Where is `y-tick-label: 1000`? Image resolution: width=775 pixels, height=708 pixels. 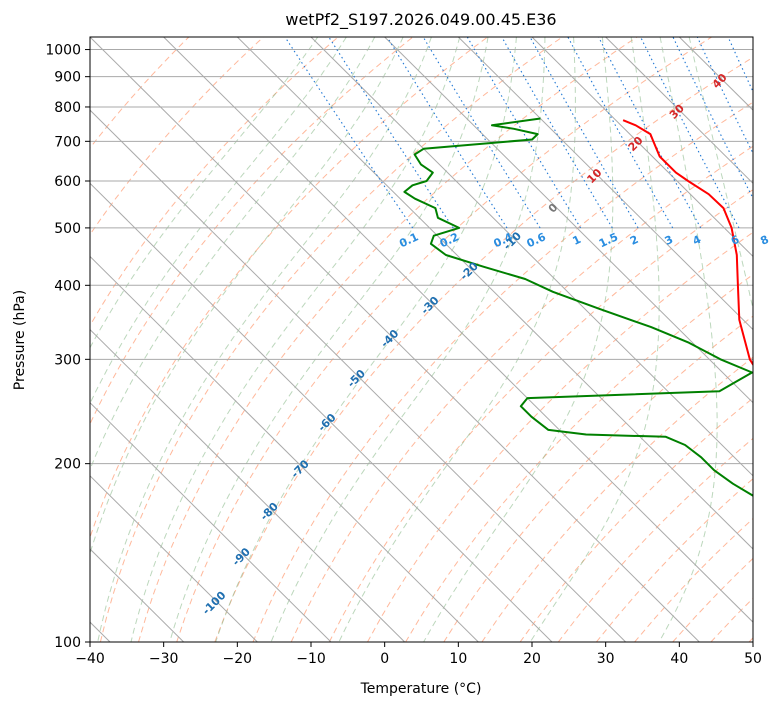
y-tick-label: 1000 is located at coordinates (63, 51).